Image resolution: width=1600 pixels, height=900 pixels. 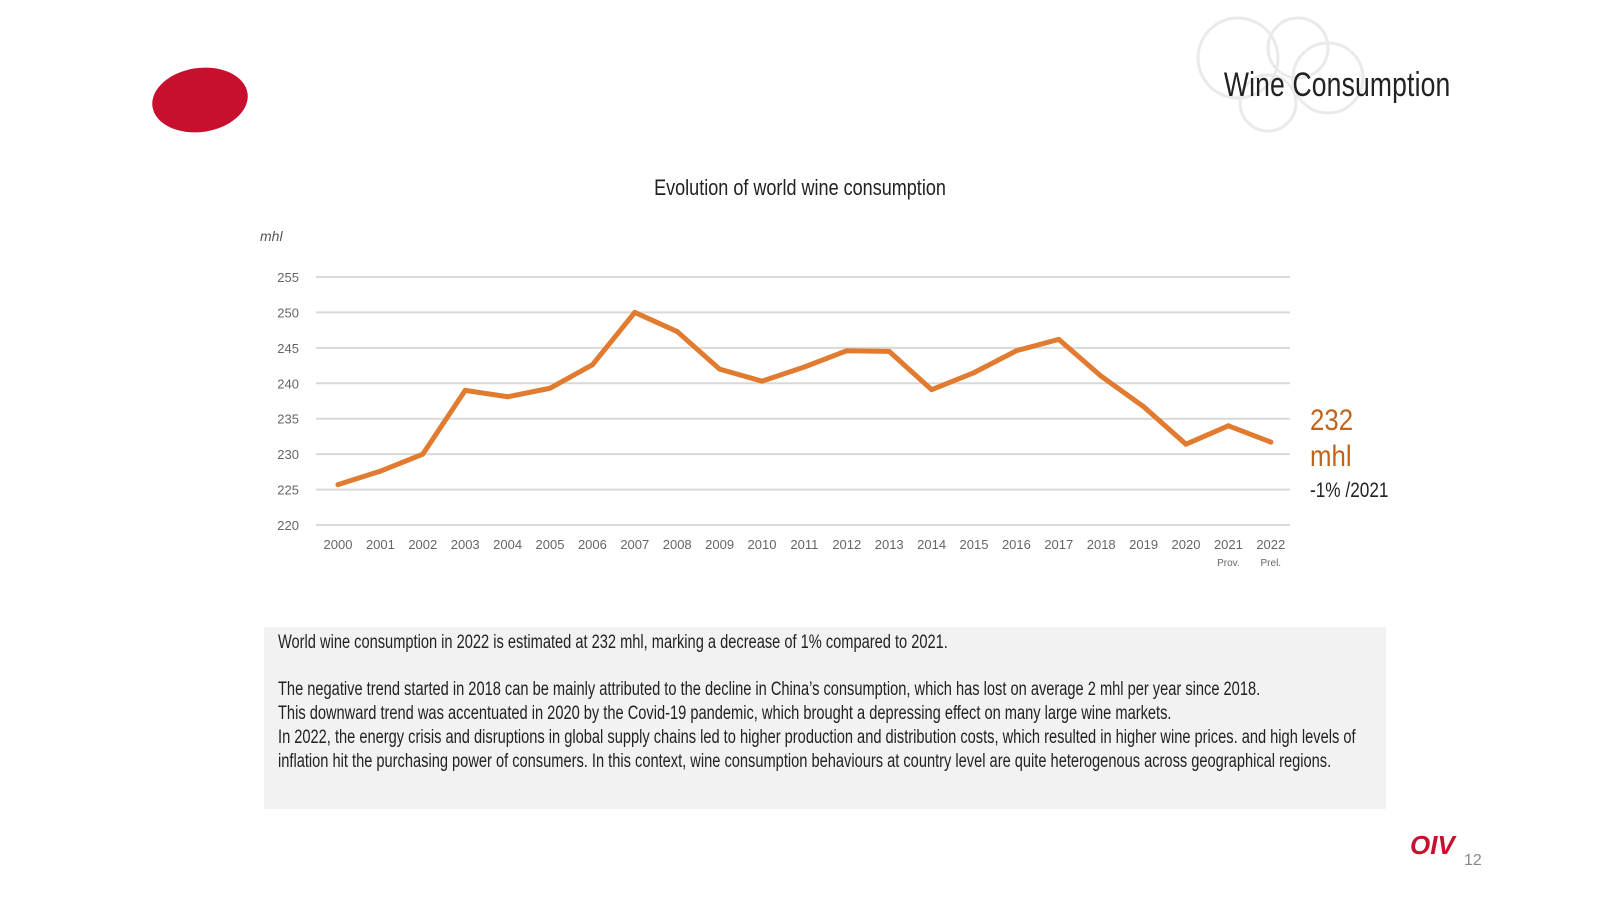 I want to click on data-point-2016, so click(x=1016, y=351).